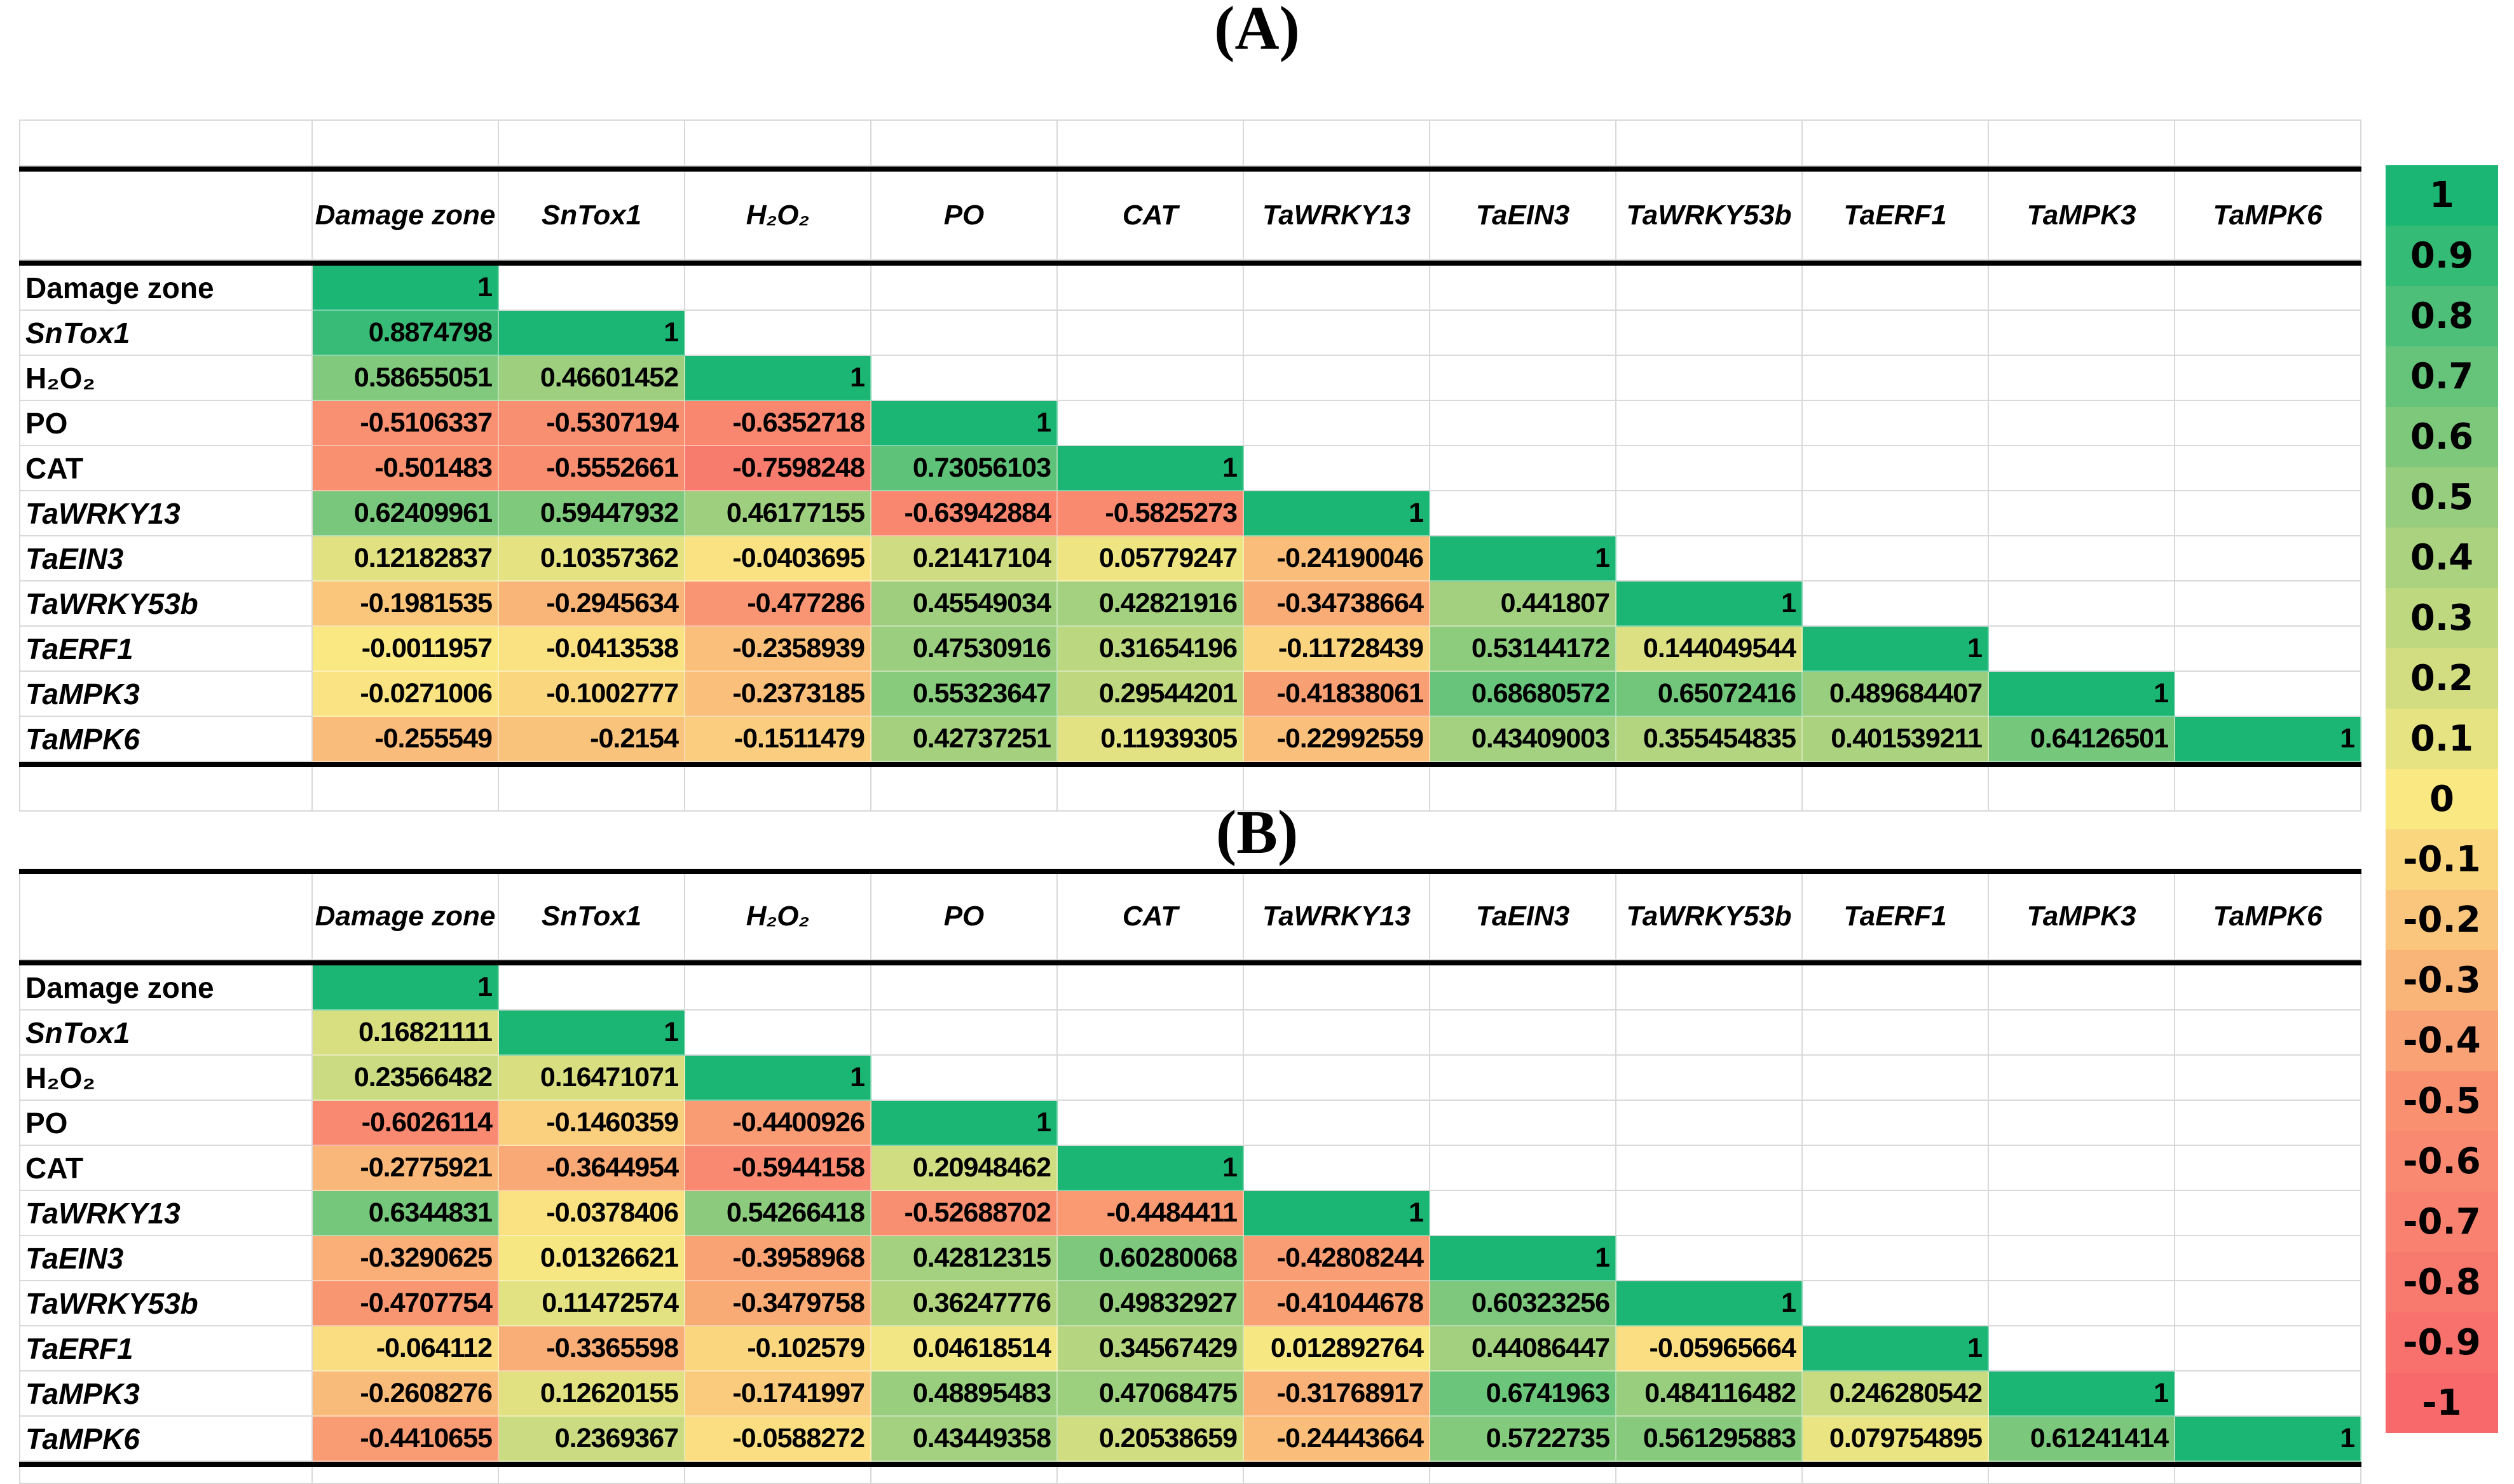 The width and height of the screenshot is (2514, 1484). I want to click on corr-cell: -0.34738664, so click(1337, 604).